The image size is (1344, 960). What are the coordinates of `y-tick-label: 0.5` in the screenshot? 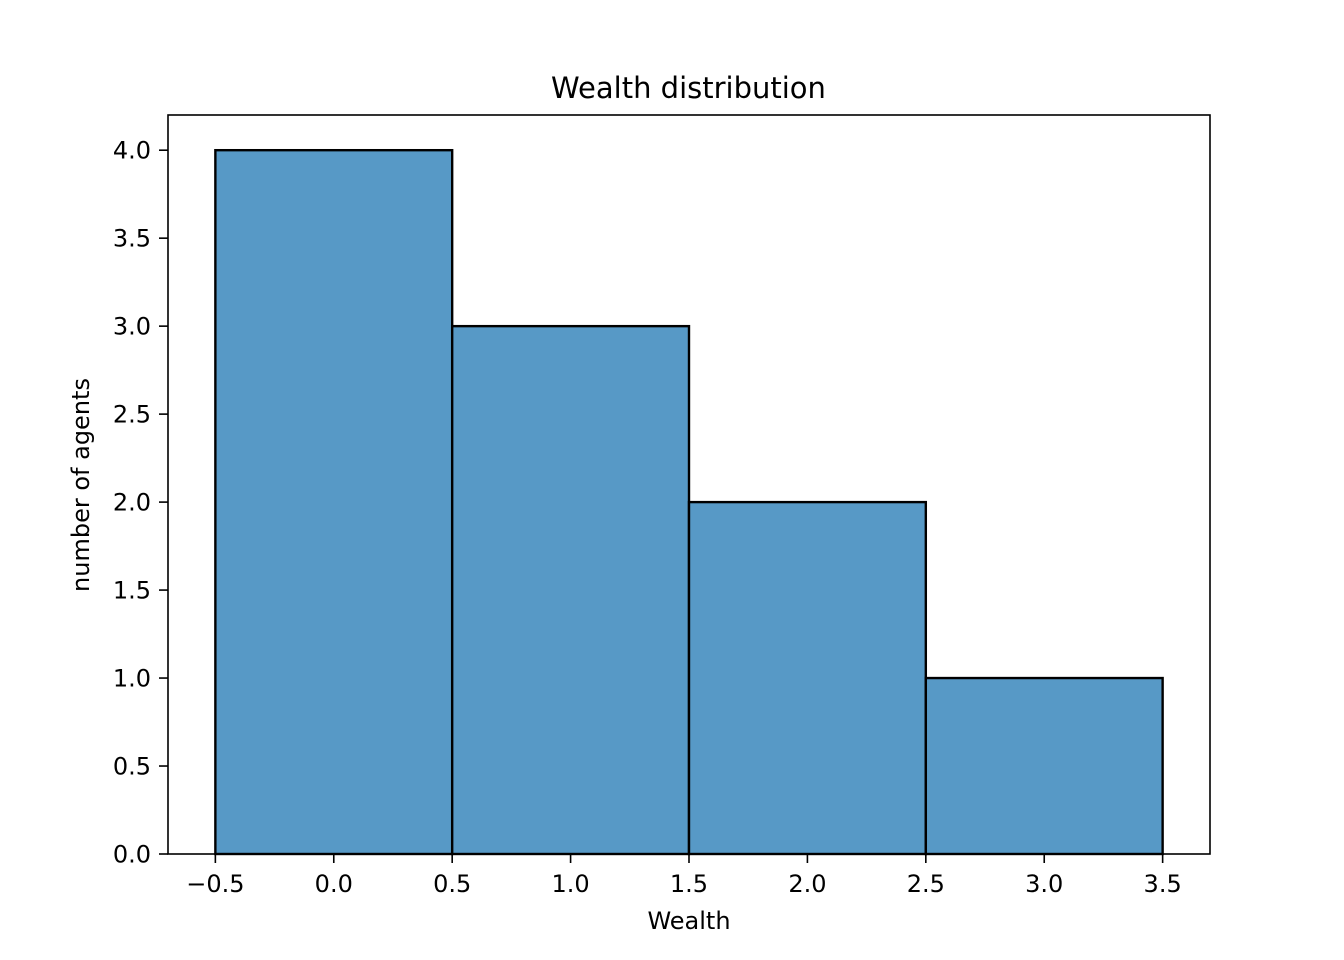 It's located at (132, 767).